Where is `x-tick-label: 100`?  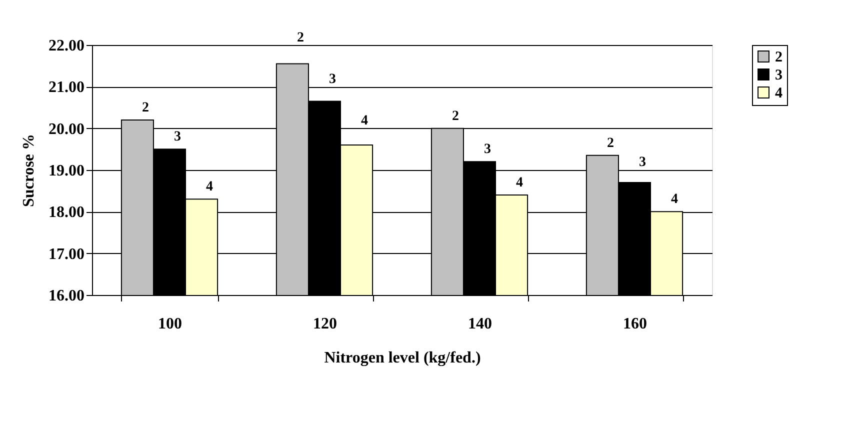 x-tick-label: 100 is located at coordinates (170, 324).